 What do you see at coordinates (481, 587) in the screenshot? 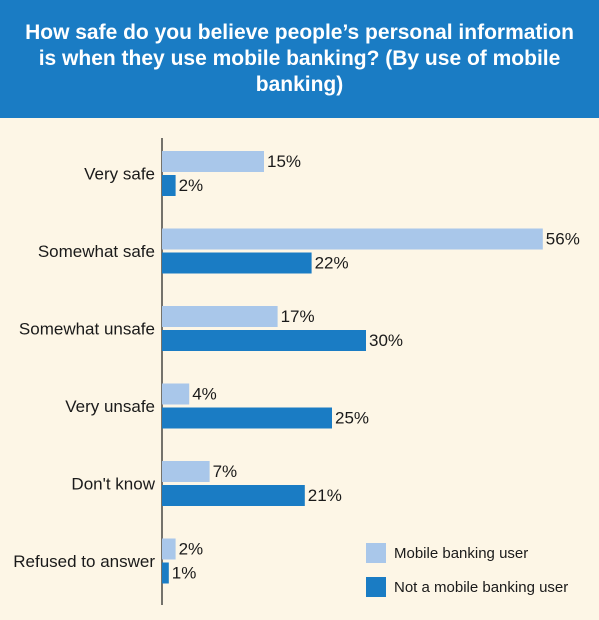
I see `legend-label: Not a mobile banking user` at bounding box center [481, 587].